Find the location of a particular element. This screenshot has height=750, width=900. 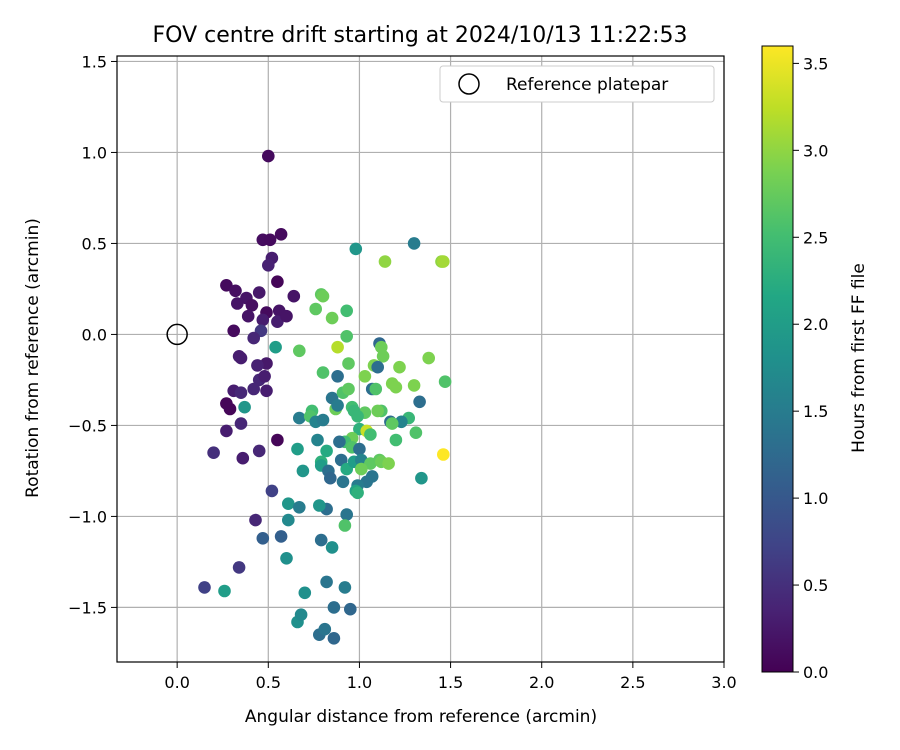

x-tick-label: 1.0 is located at coordinates (359, 682).